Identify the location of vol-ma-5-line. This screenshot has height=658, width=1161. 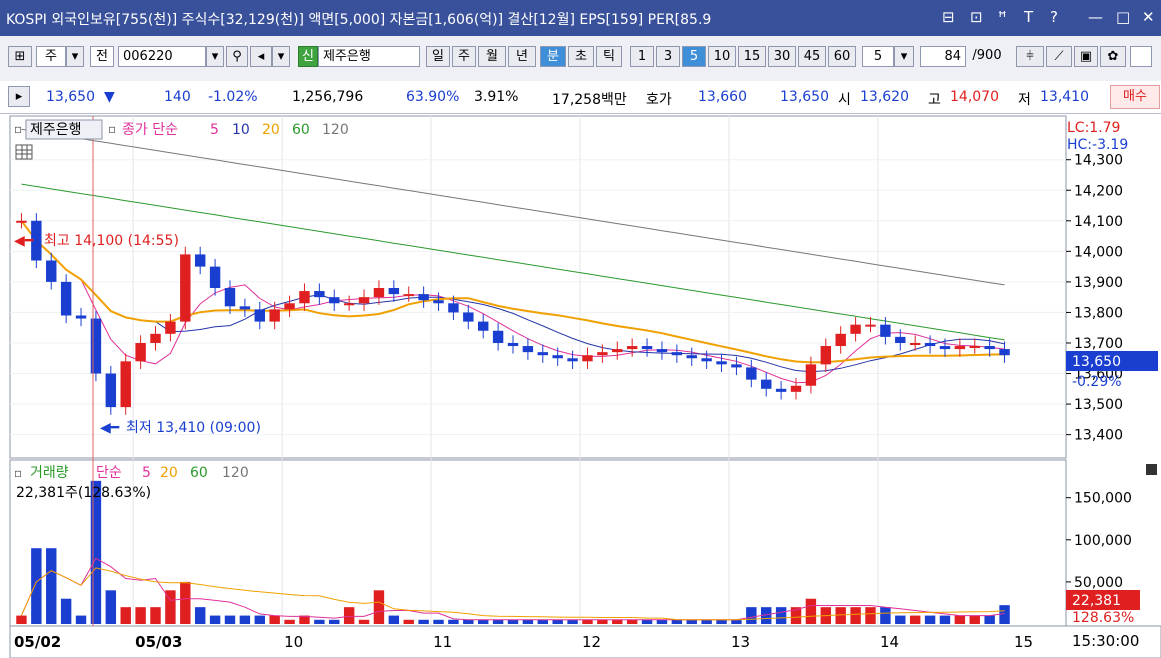
(512, 589).